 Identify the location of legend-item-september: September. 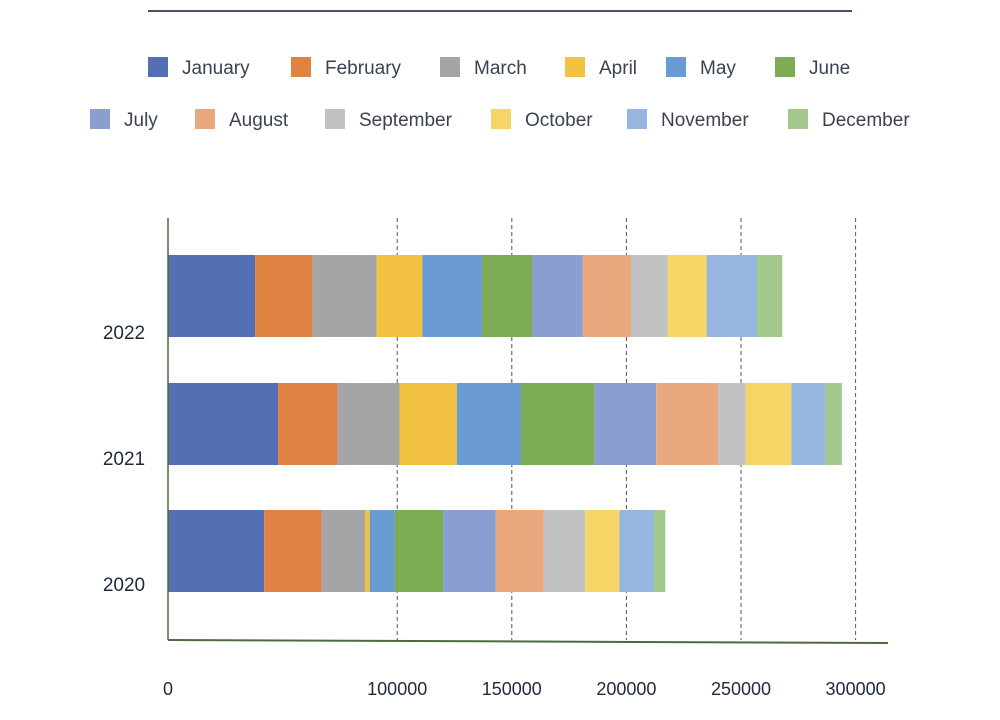
(389, 120).